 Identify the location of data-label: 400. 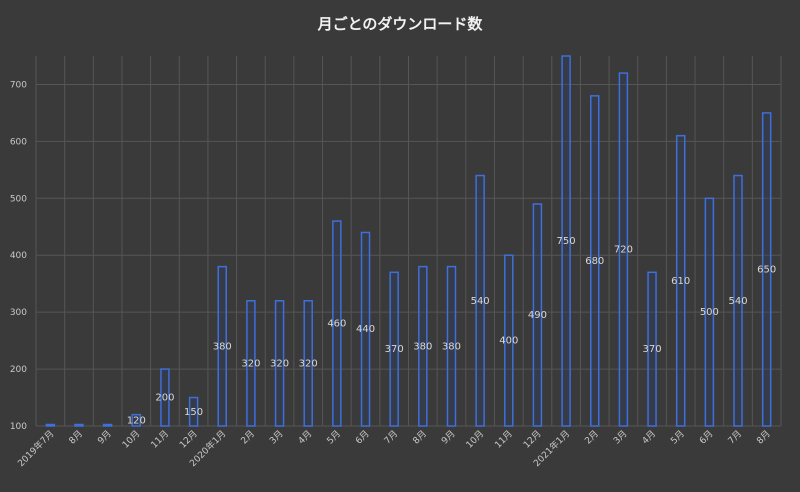
(508, 341).